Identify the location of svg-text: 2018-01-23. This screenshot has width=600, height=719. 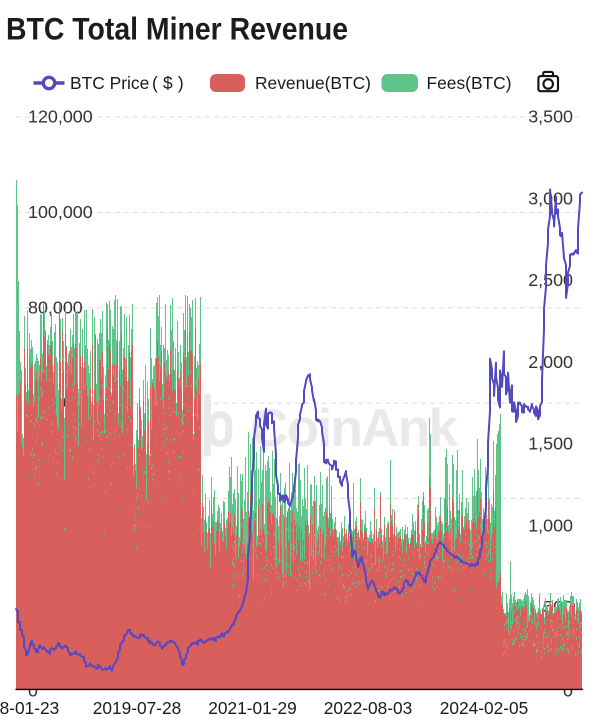
(29, 708).